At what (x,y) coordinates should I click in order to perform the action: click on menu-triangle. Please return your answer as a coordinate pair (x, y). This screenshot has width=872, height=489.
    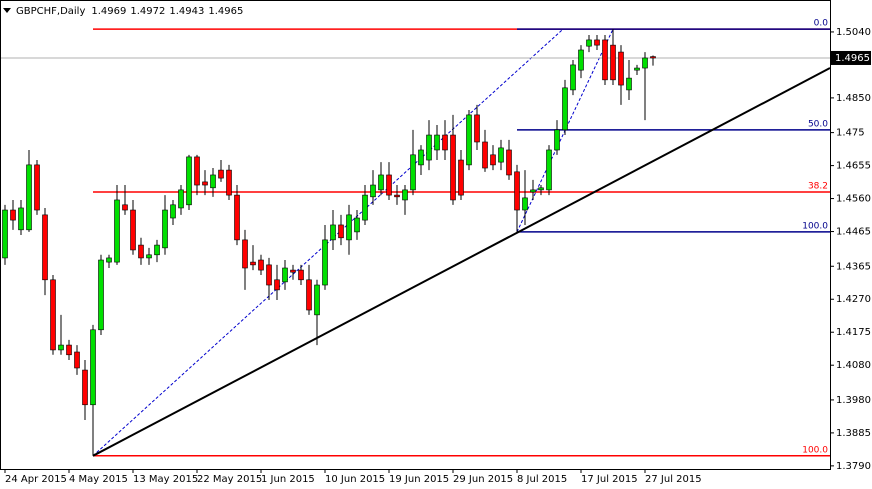
    Looking at the image, I should click on (7, 10).